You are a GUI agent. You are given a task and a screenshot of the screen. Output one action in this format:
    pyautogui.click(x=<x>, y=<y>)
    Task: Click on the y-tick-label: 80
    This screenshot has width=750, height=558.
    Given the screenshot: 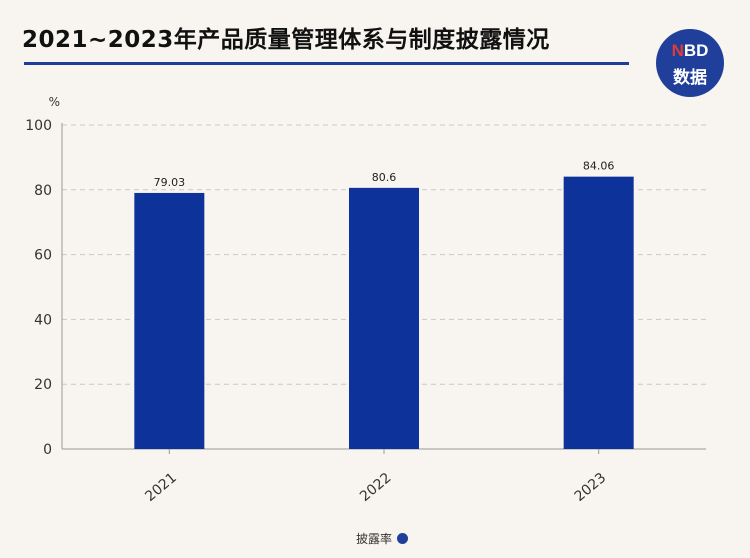 What is the action you would take?
    pyautogui.click(x=43, y=191)
    